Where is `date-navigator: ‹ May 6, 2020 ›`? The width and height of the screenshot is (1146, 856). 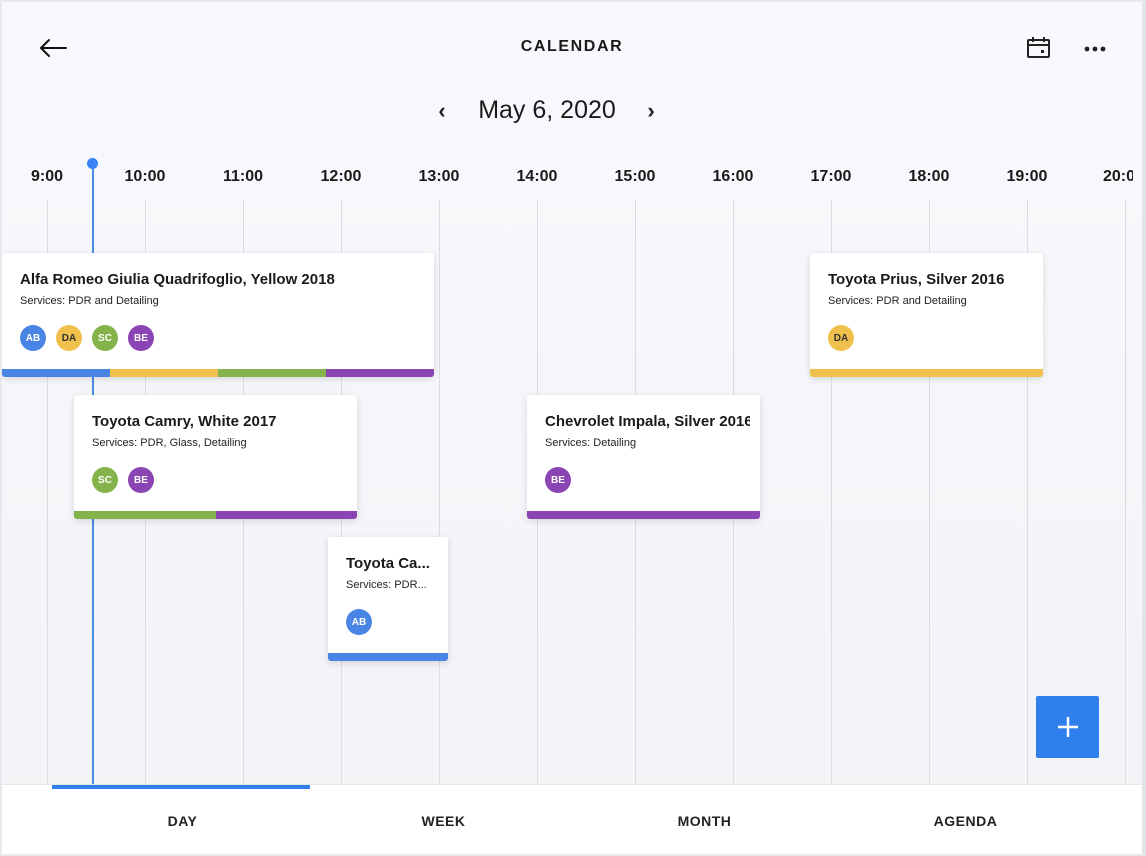
date-navigator: ‹ May 6, 2020 › is located at coordinates (572, 112).